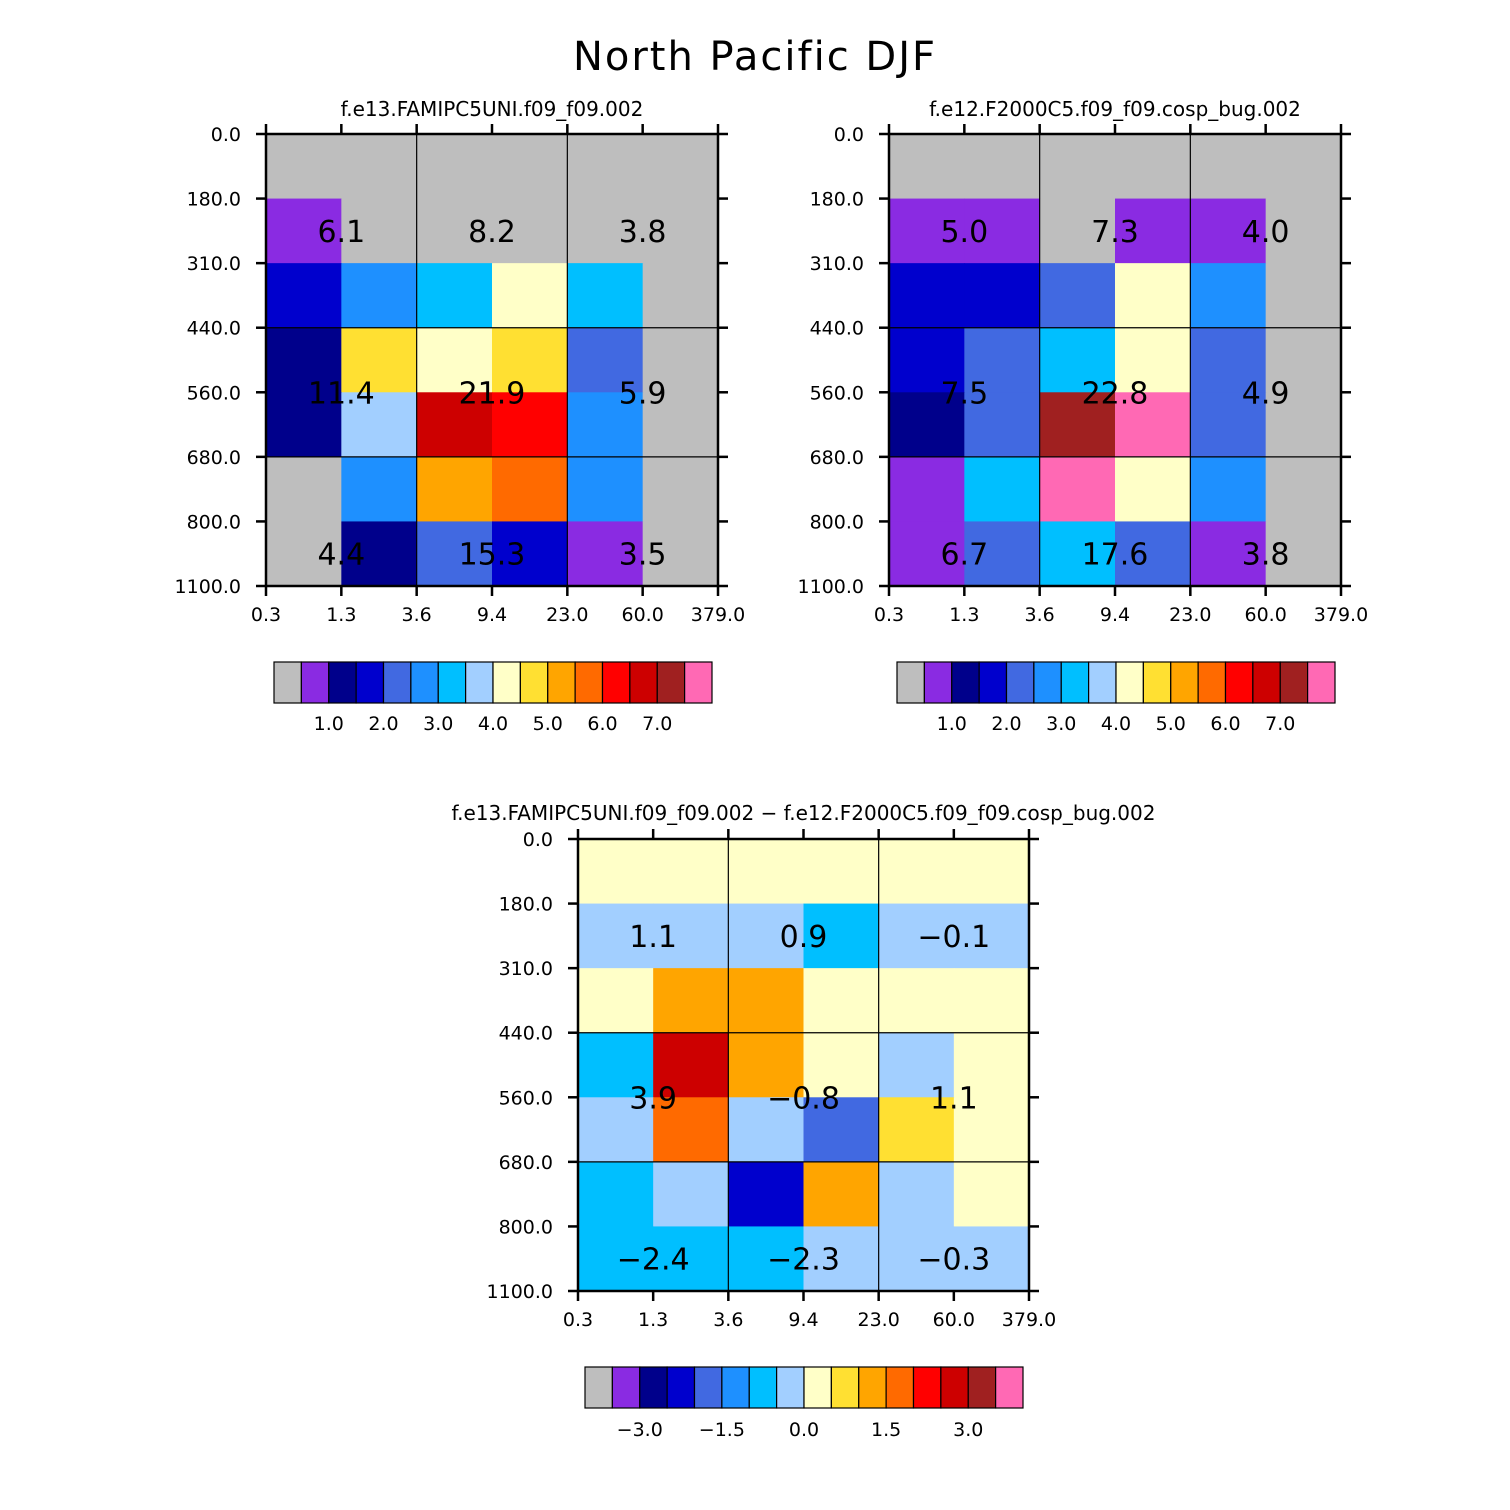  Describe the element at coordinates (438, 724) in the screenshot. I see `colorbar-label: 3.0` at that location.